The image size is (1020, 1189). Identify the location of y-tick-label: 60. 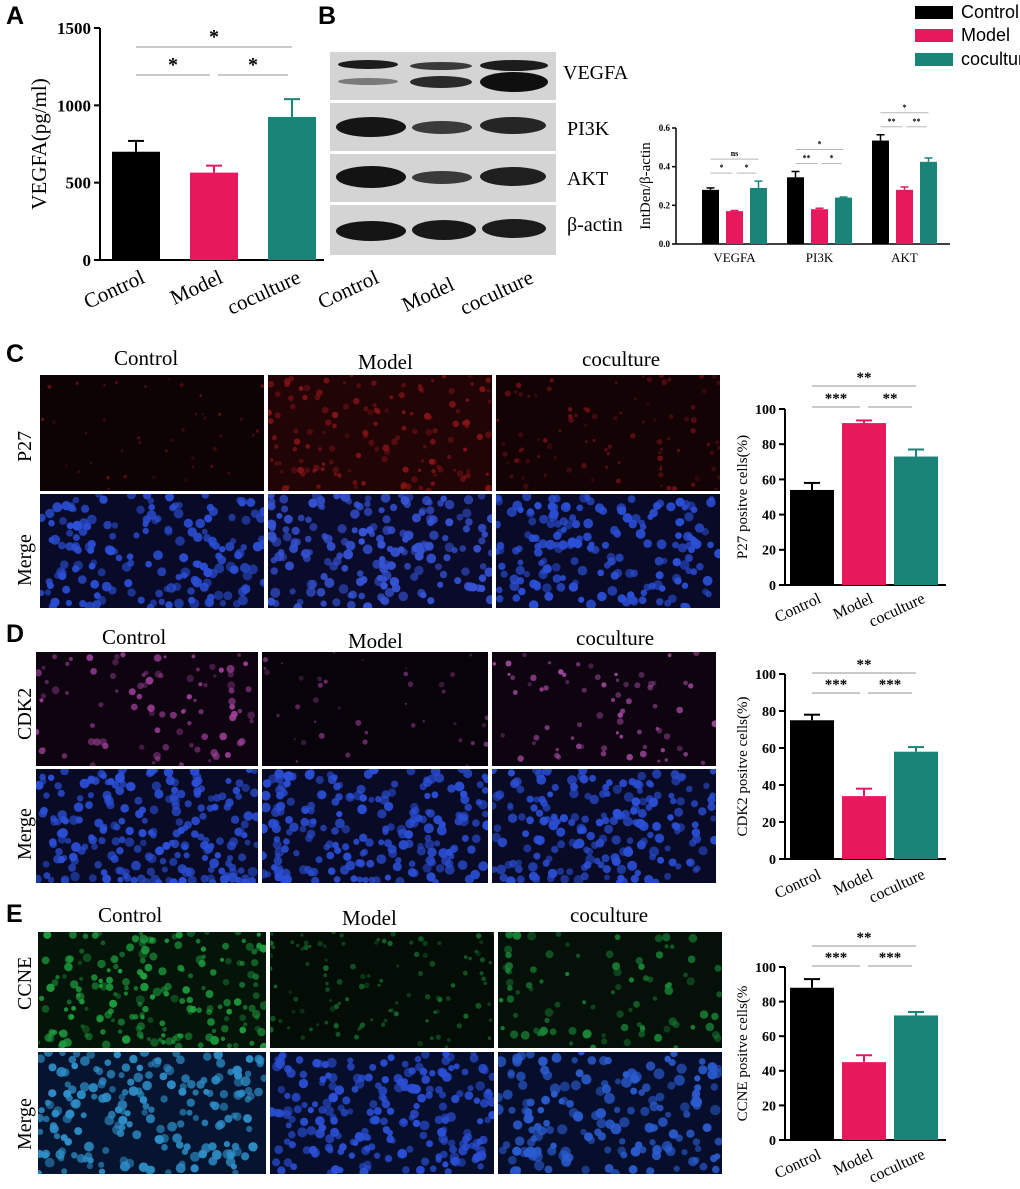
(769, 480).